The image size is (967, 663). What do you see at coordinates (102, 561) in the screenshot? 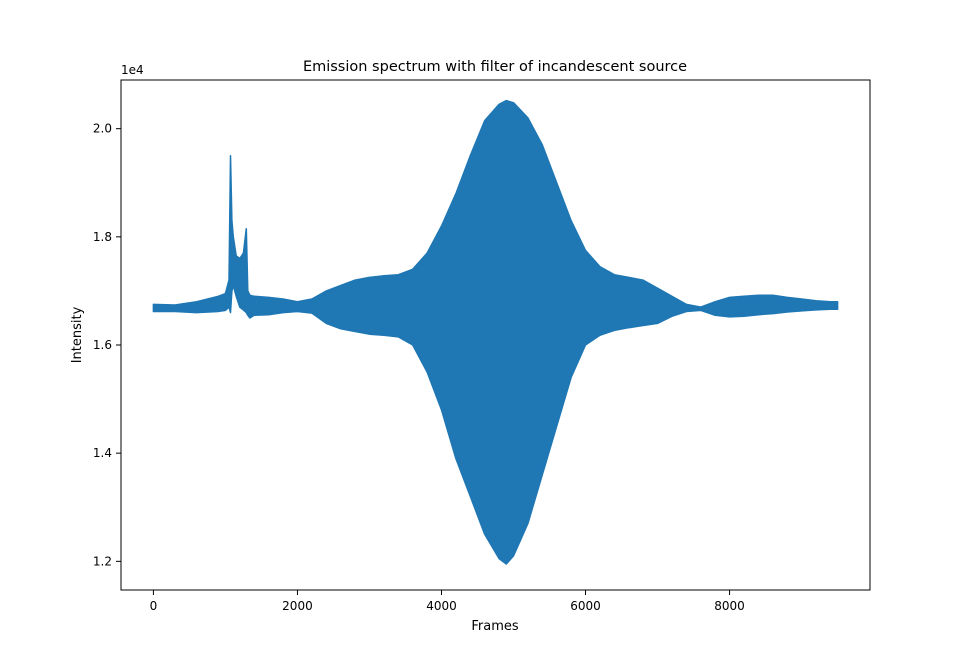
I see `y-tick-label: 1.2` at bounding box center [102, 561].